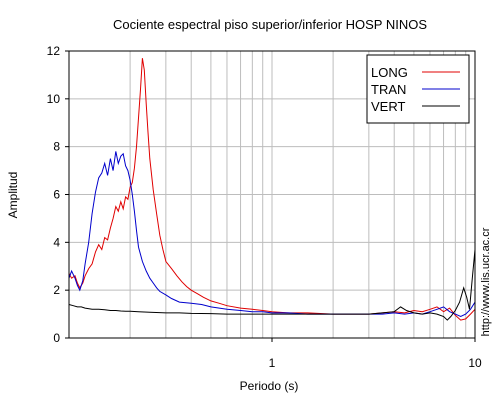 The width and height of the screenshot is (500, 400). Describe the element at coordinates (56, 195) in the screenshot. I see `y-tick-label: 6` at that location.